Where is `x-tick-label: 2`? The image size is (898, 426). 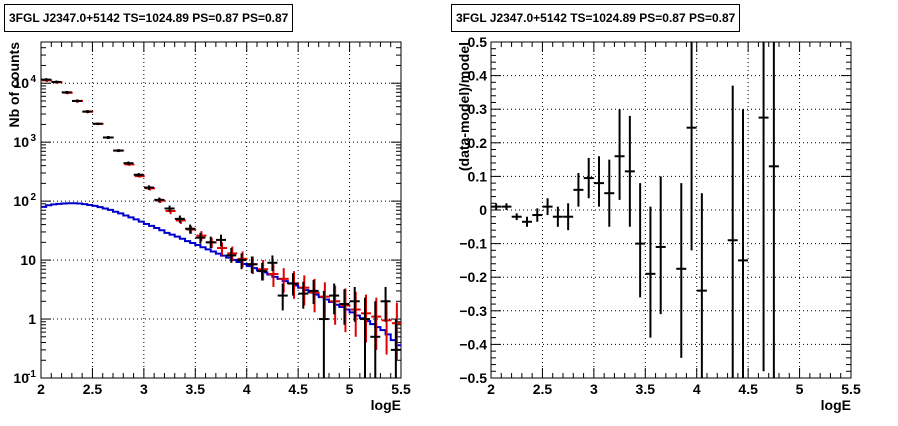 x-tick-label: 2 is located at coordinates (41, 389).